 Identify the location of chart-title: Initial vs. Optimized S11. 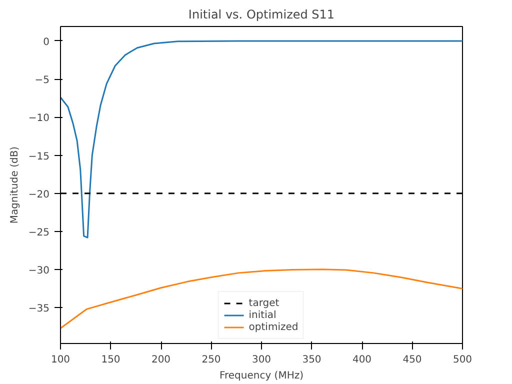
(261, 15).